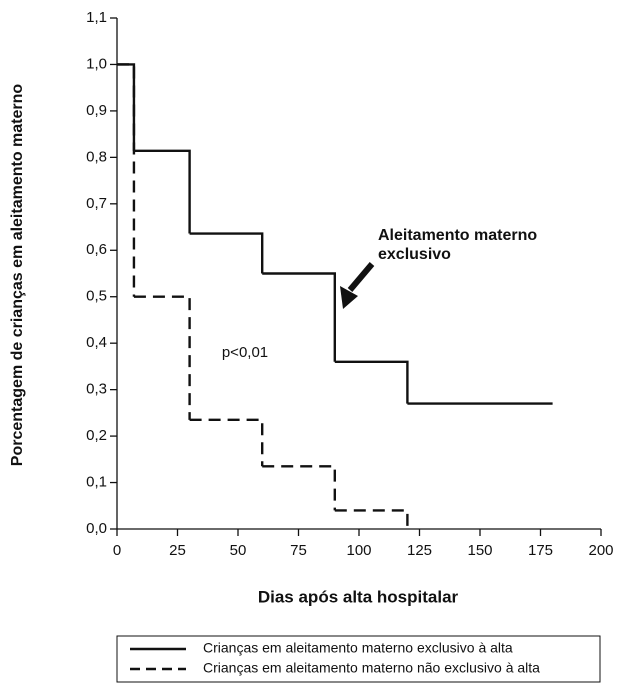 Image resolution: width=625 pixels, height=693 pixels. I want to click on y-tick-label: 0,2, so click(96, 435).